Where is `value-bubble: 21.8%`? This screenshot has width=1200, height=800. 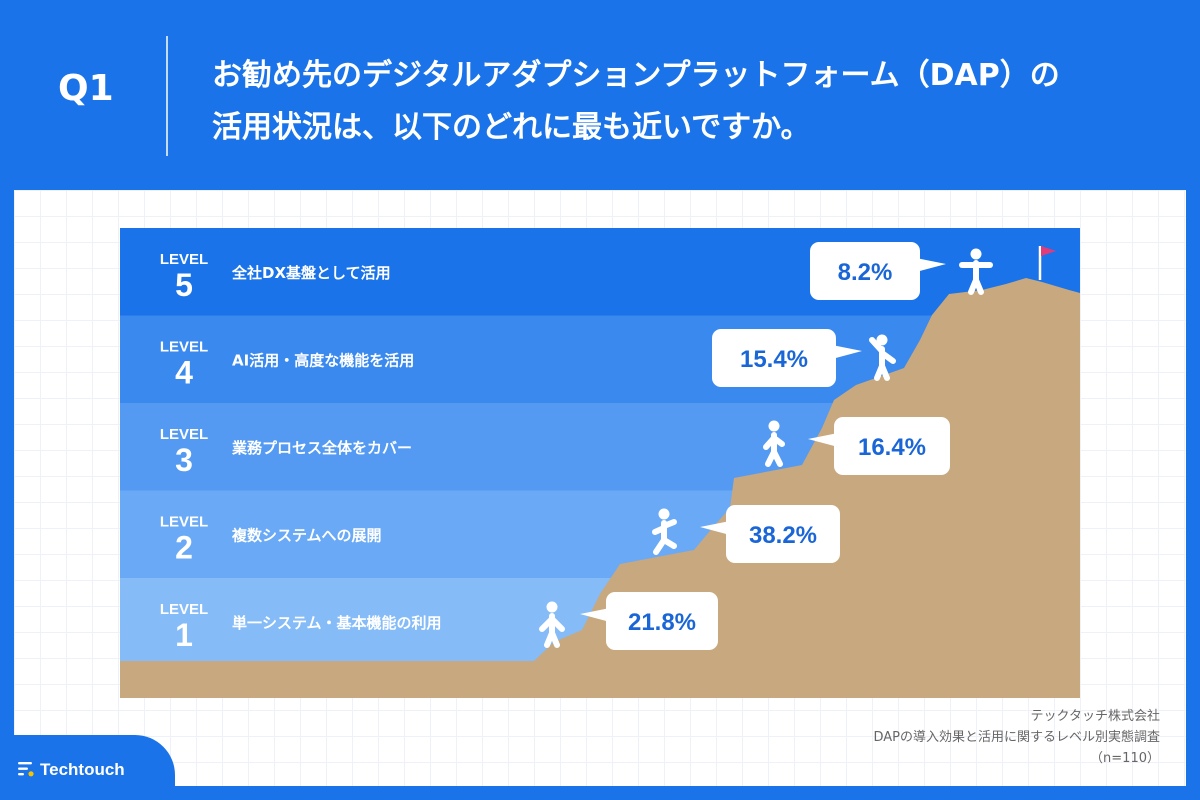 value-bubble: 21.8% is located at coordinates (649, 621).